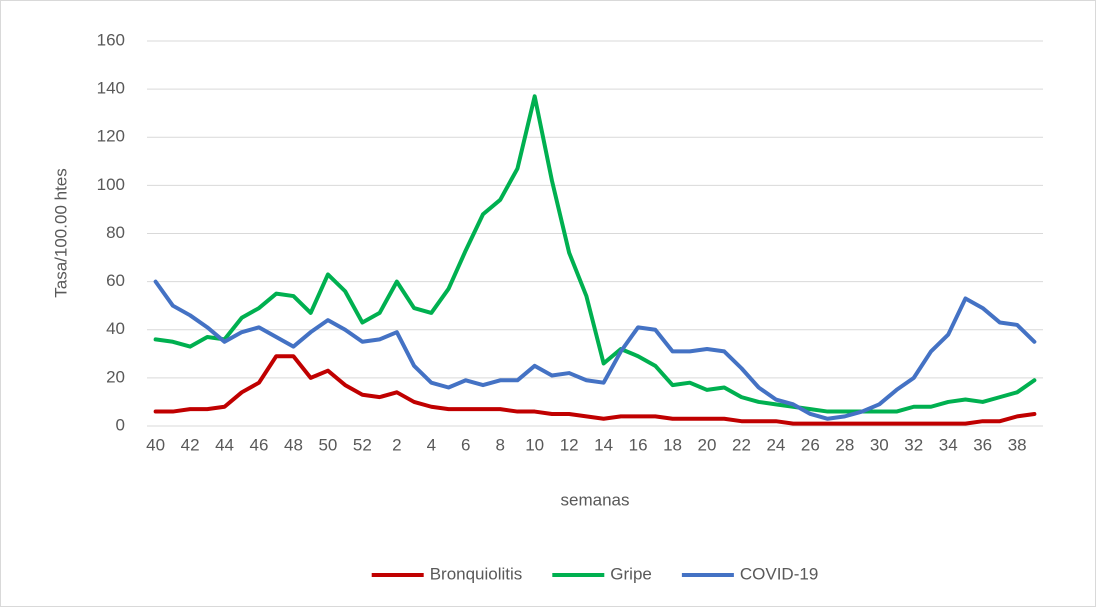  I want to click on x-tick-label: 8, so click(499, 444).